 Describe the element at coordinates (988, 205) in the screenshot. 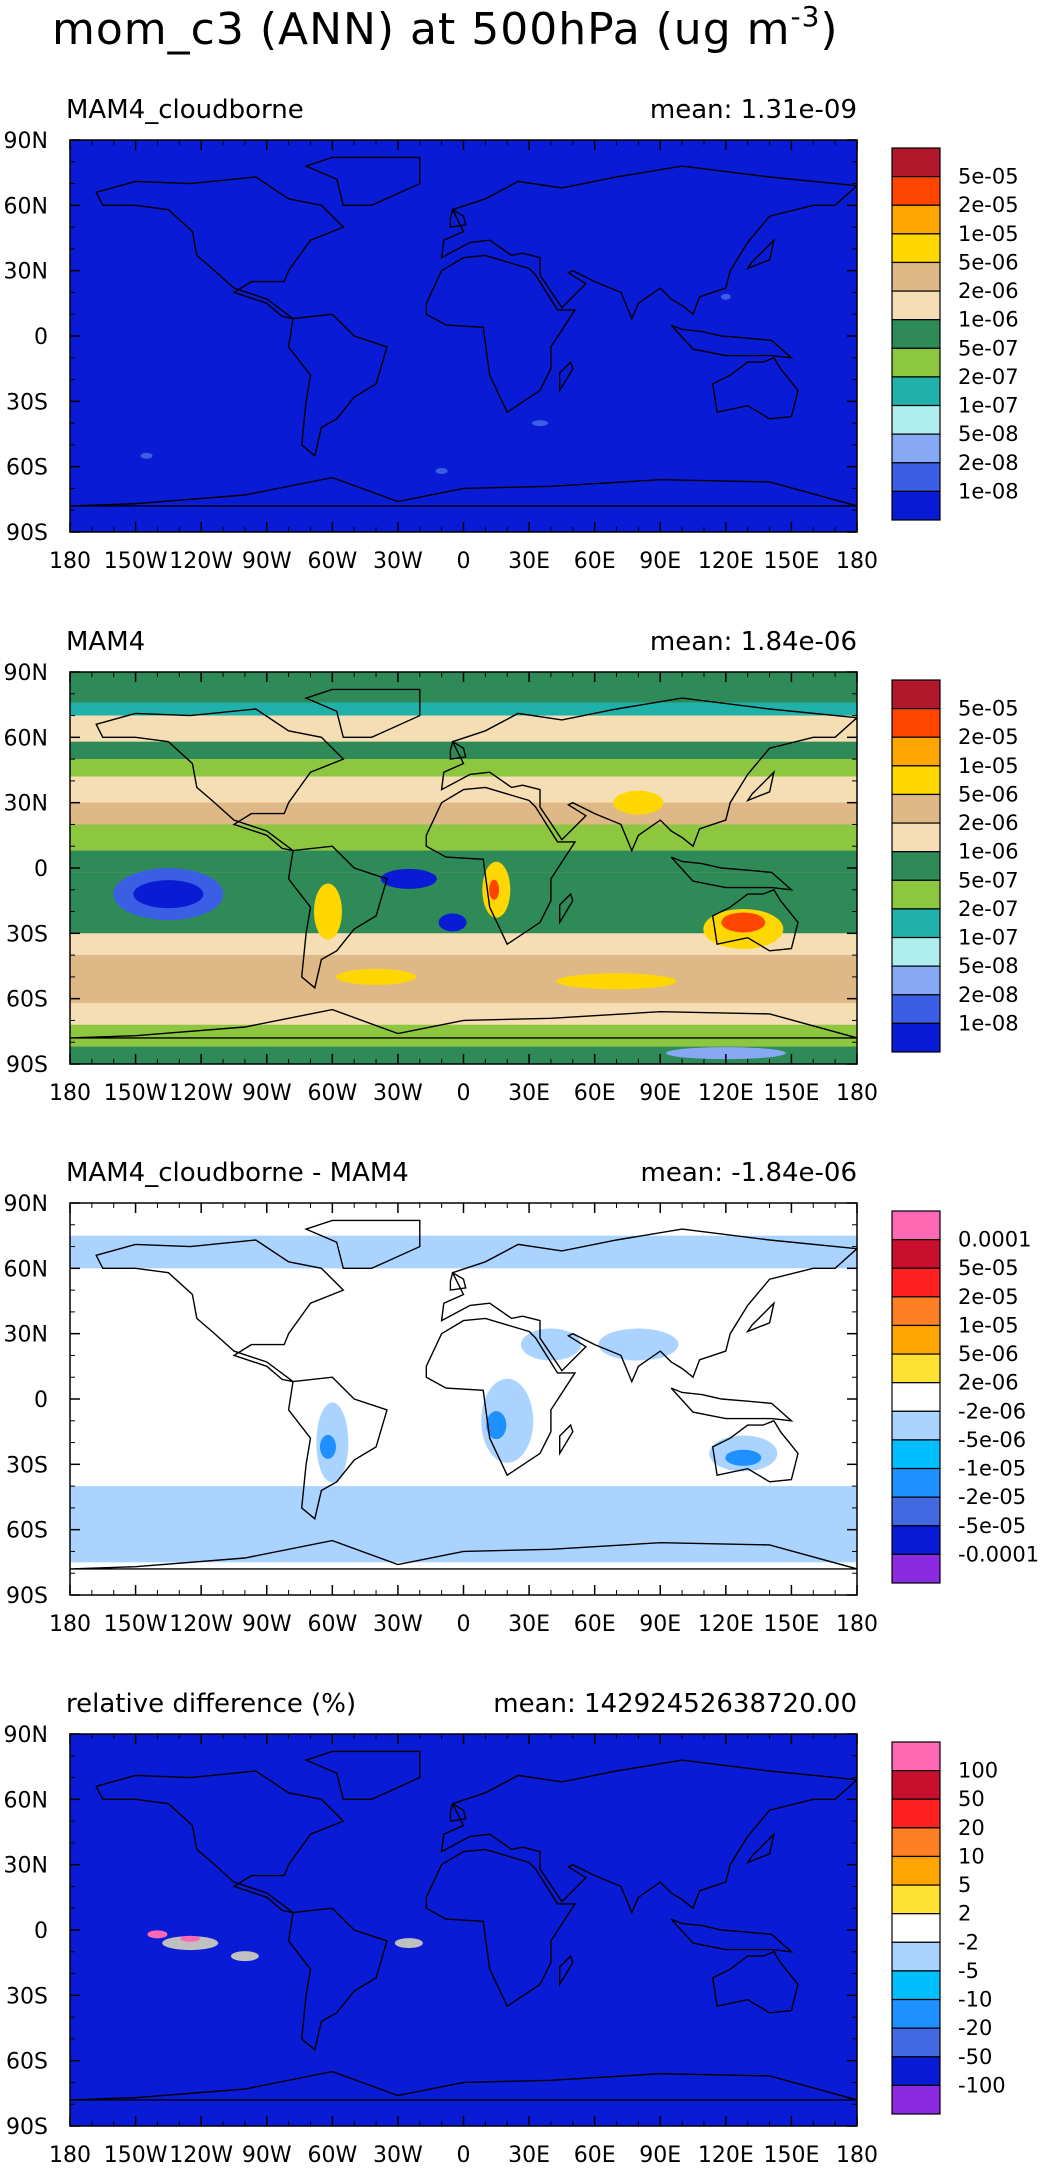

I see `legend-label: 2e-05` at that location.